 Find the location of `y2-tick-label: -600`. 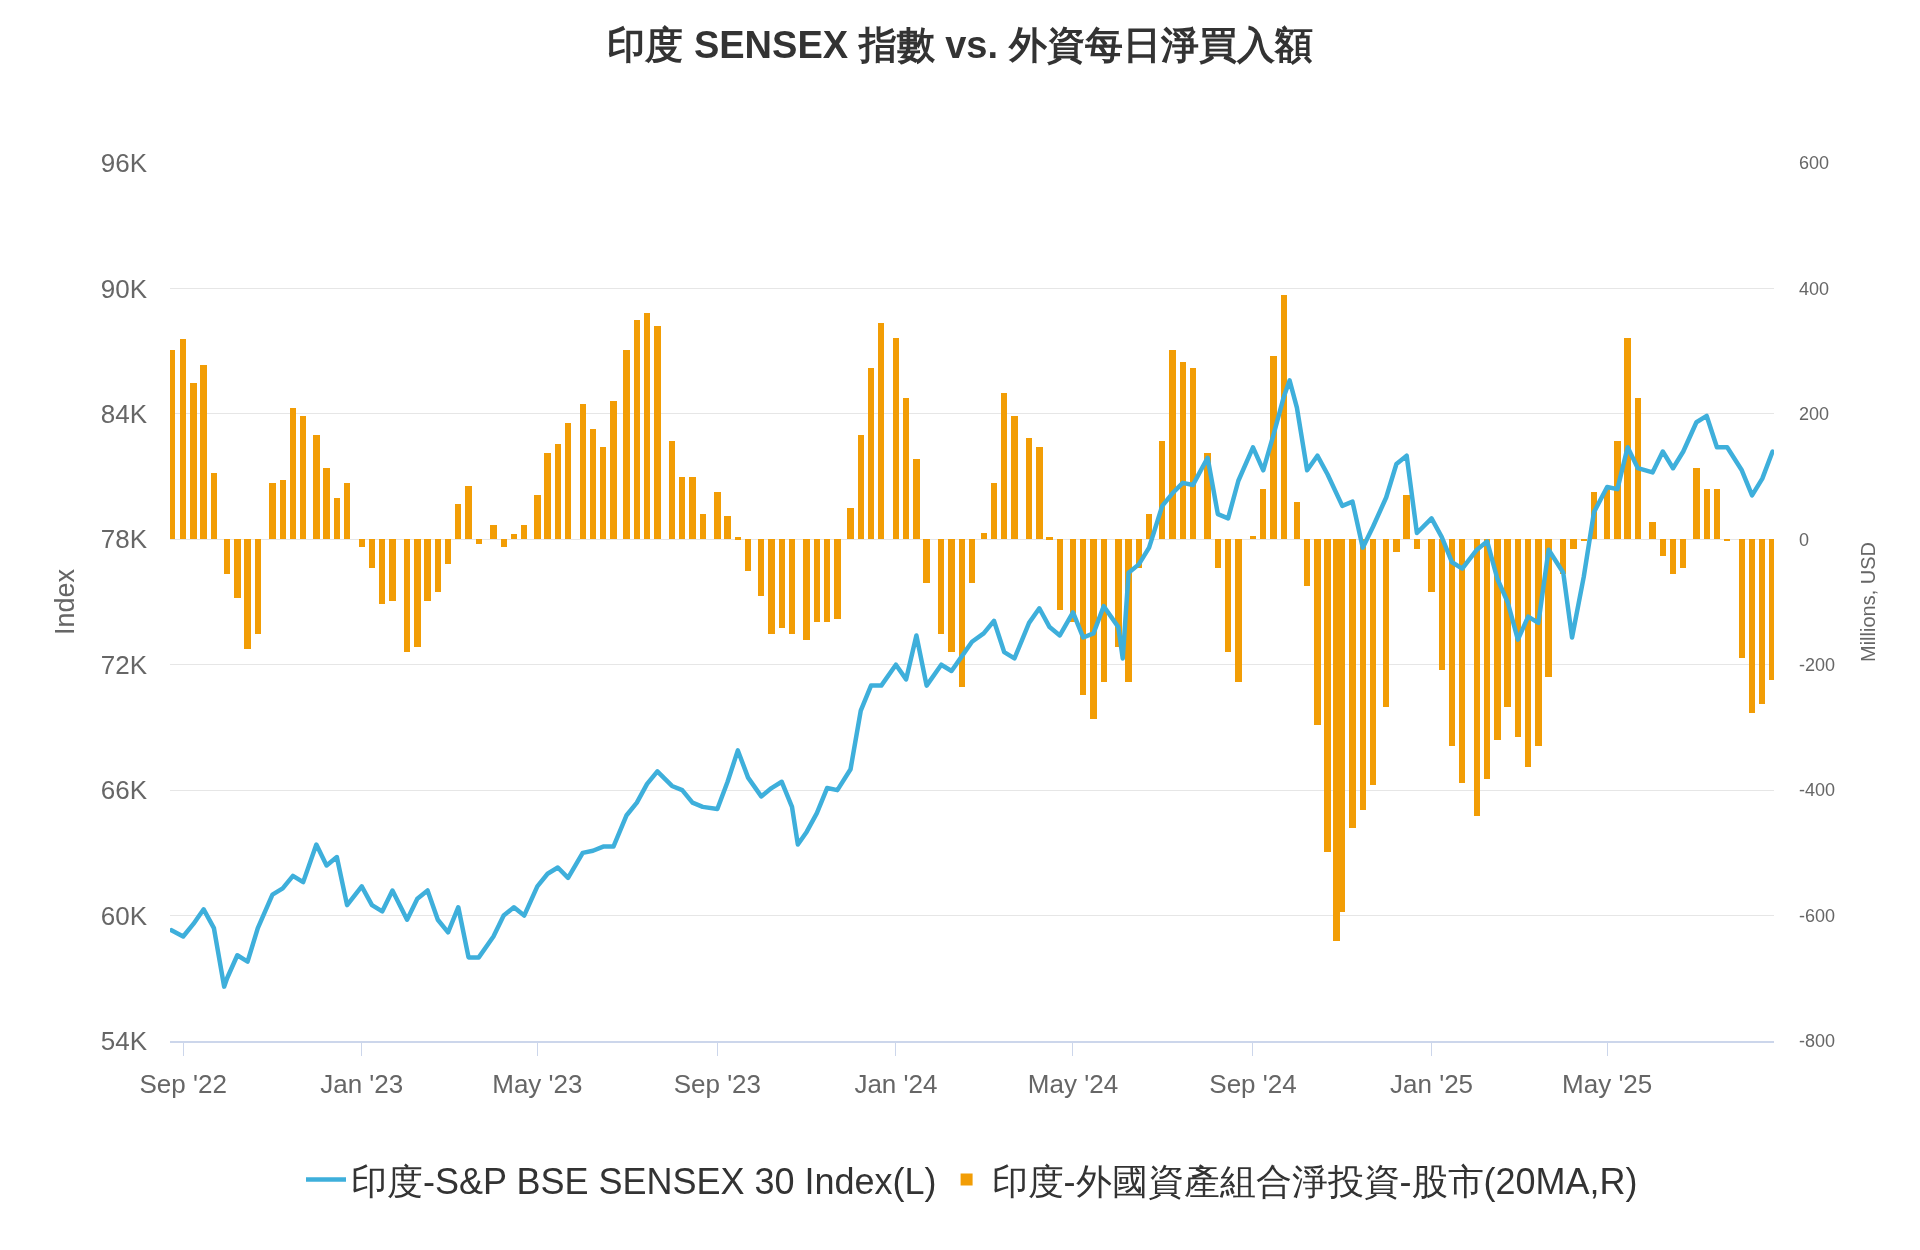

y2-tick-label: -600 is located at coordinates (1817, 915).